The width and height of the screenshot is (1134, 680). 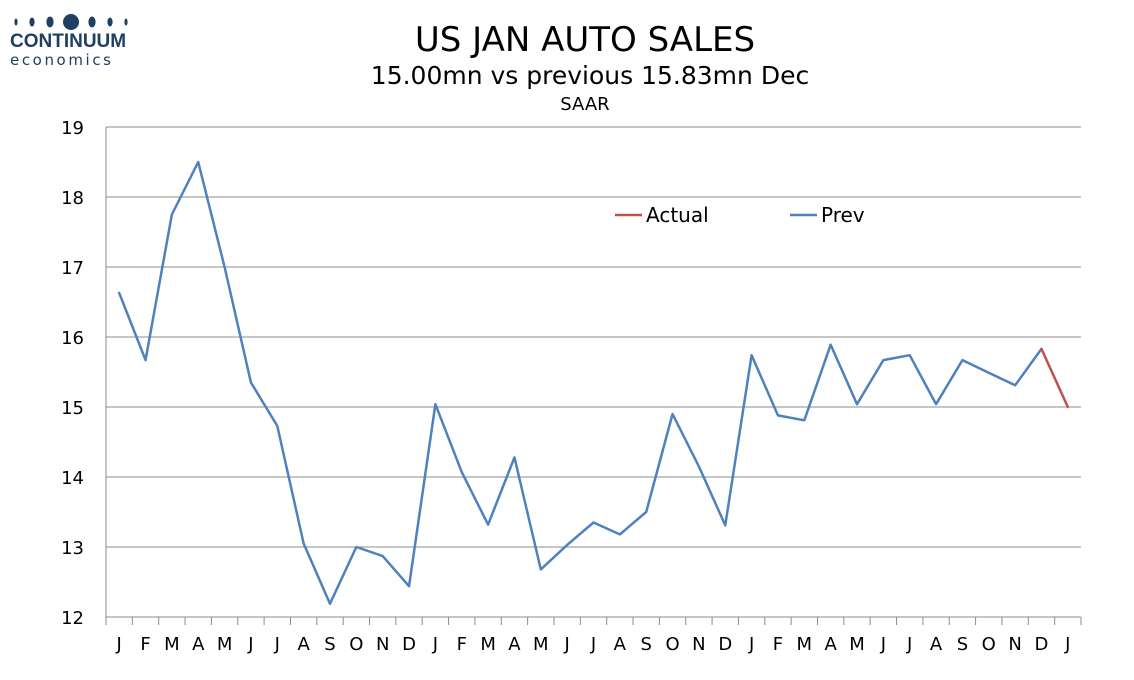 What do you see at coordinates (72, 478) in the screenshot?
I see `y-tick-label: 14` at bounding box center [72, 478].